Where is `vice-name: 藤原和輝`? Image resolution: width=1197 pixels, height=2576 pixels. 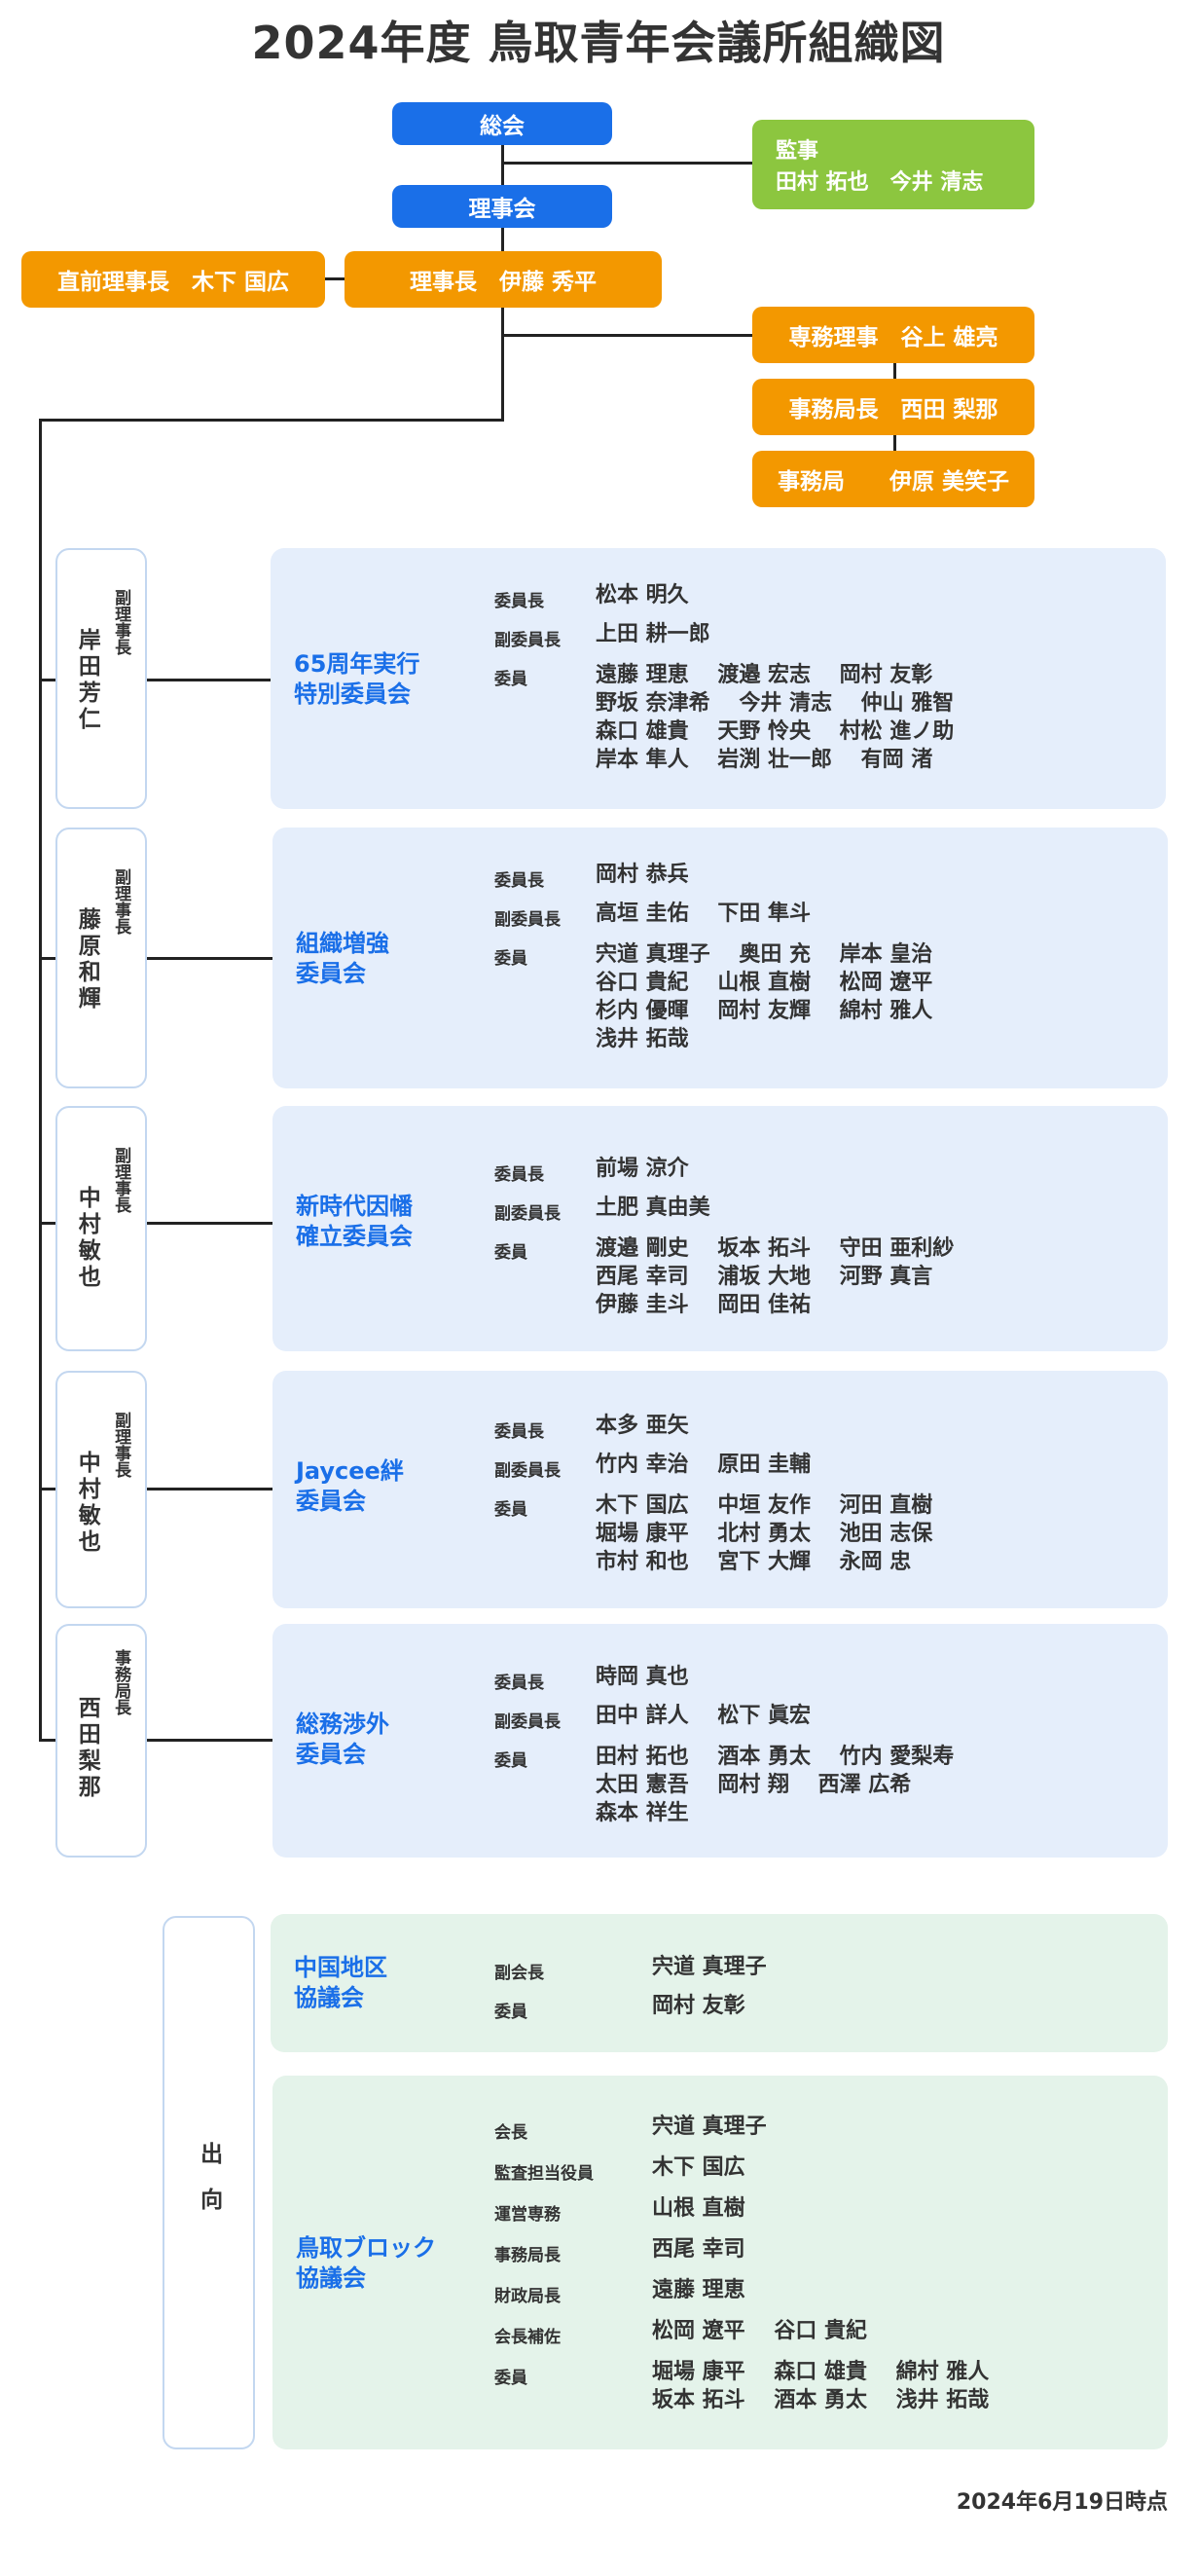
vice-name: 藤原和輝 is located at coordinates (87, 959).